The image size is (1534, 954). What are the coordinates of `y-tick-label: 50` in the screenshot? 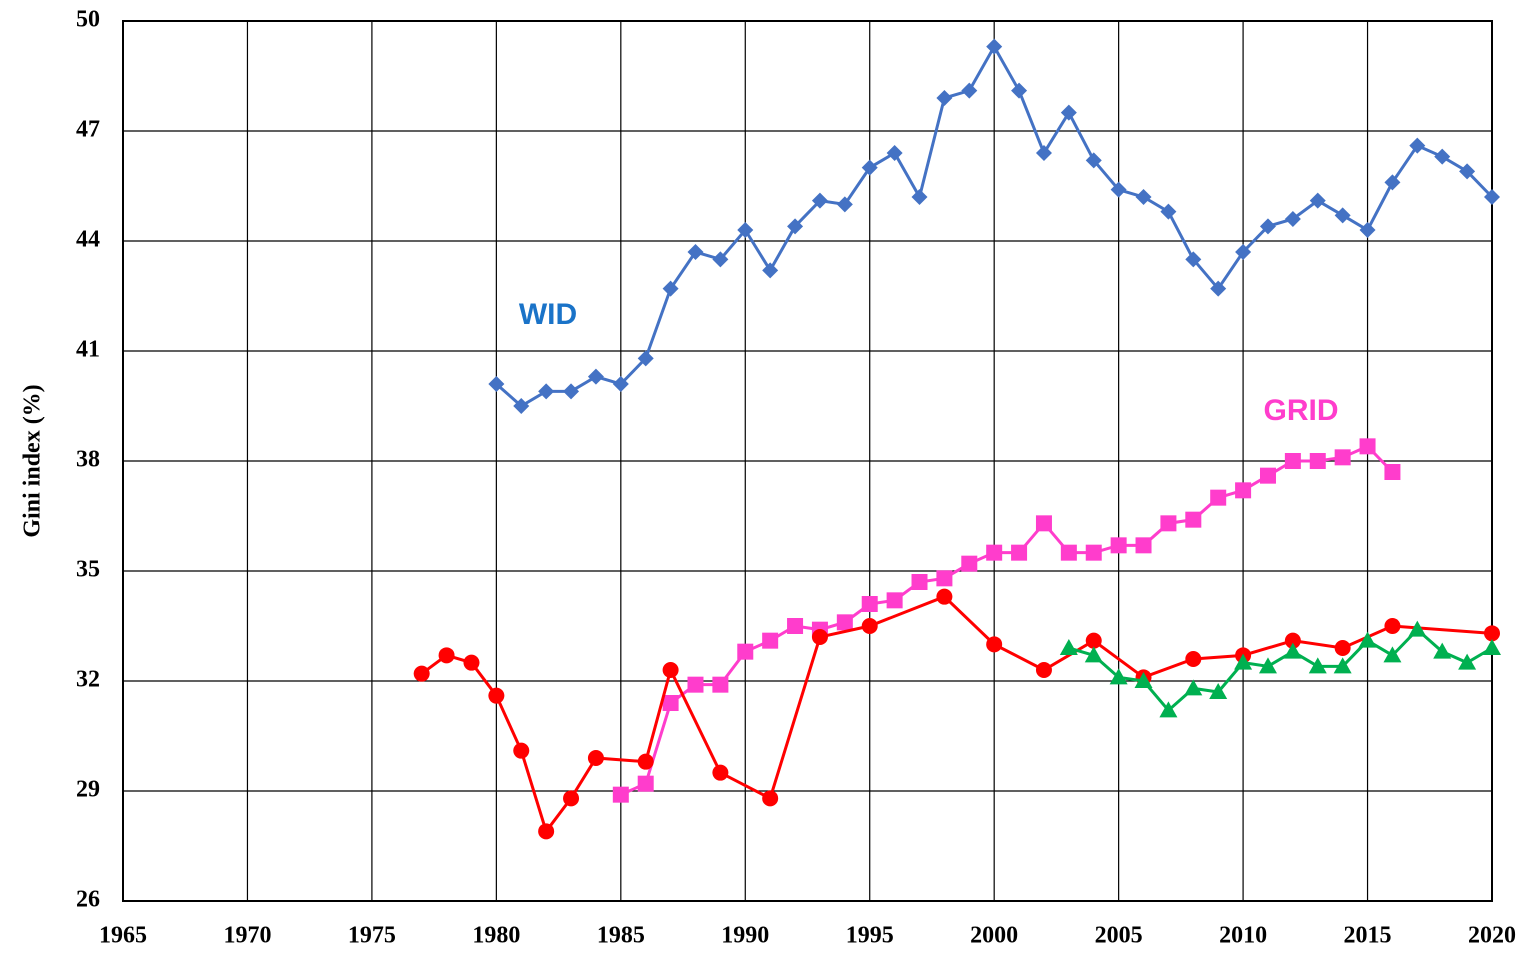 It's located at (88, 20).